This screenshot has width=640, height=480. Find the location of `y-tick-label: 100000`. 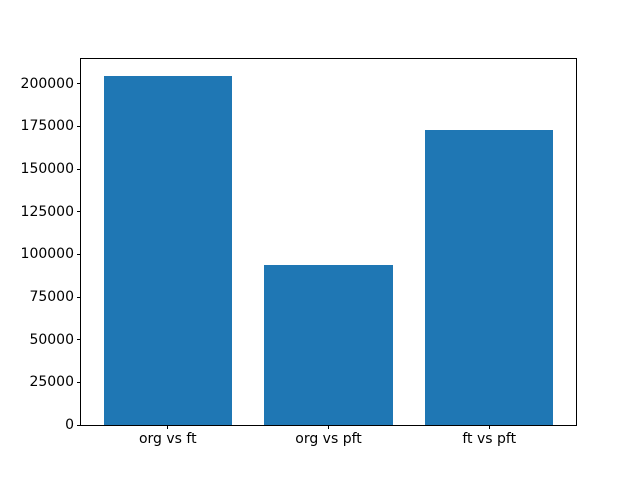

y-tick-label: 100000 is located at coordinates (47, 254).